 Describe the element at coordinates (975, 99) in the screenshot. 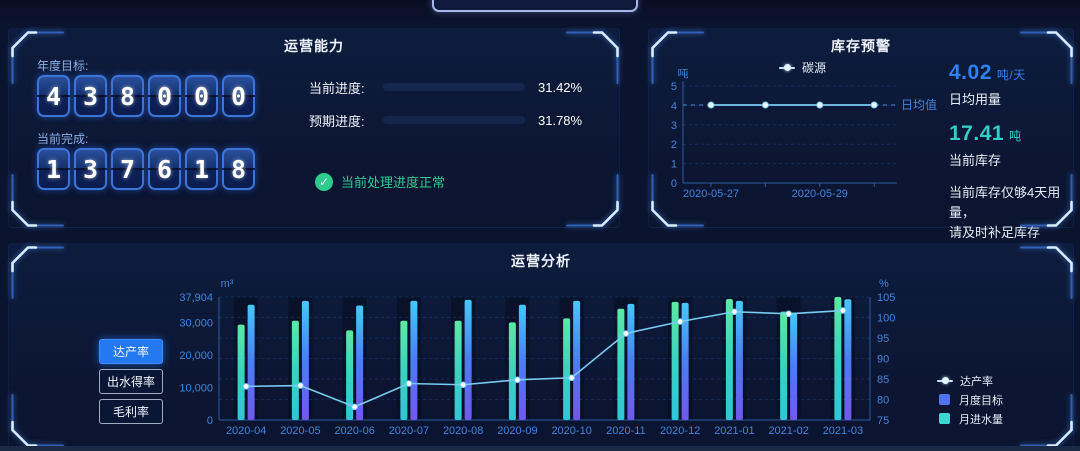

I see `daily-usage-label: 日均用量` at that location.